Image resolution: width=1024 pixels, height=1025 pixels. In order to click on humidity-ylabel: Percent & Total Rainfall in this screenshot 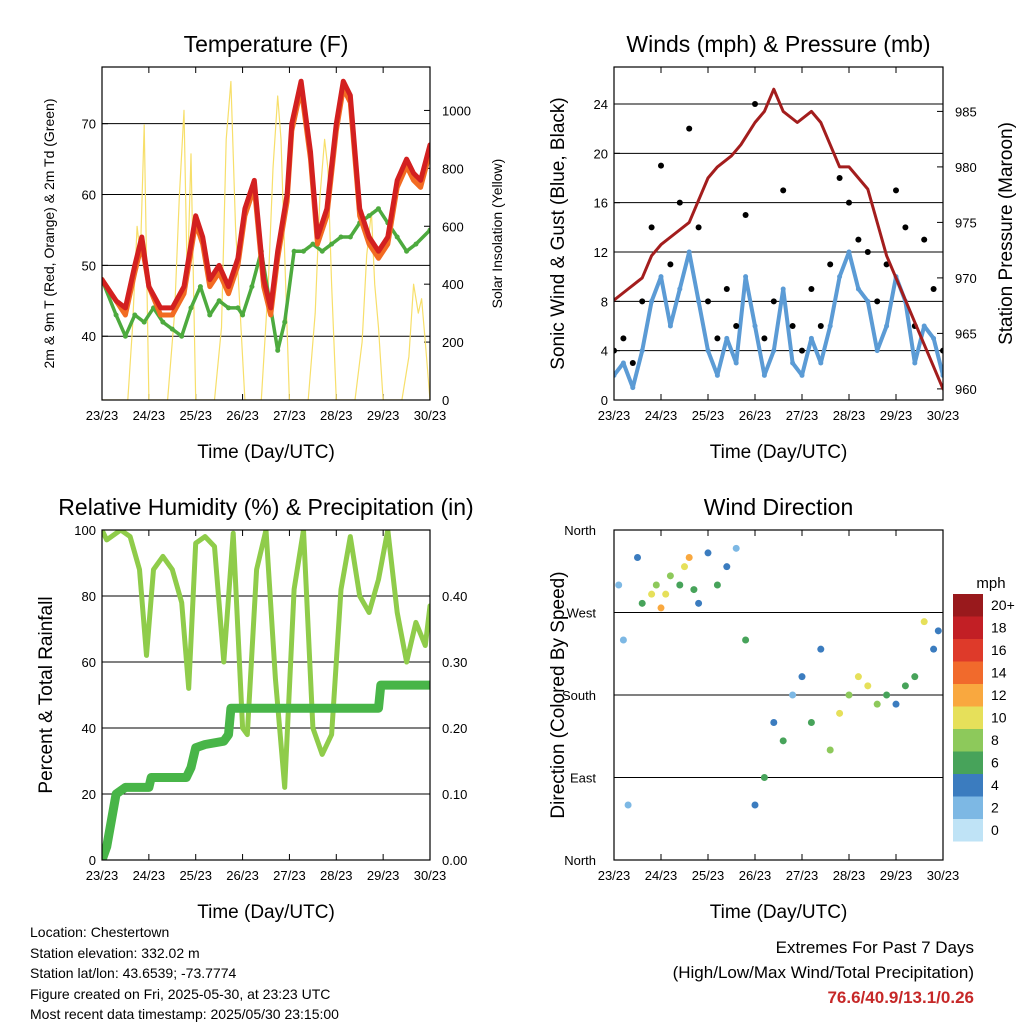, I will do `click(46, 694)`.